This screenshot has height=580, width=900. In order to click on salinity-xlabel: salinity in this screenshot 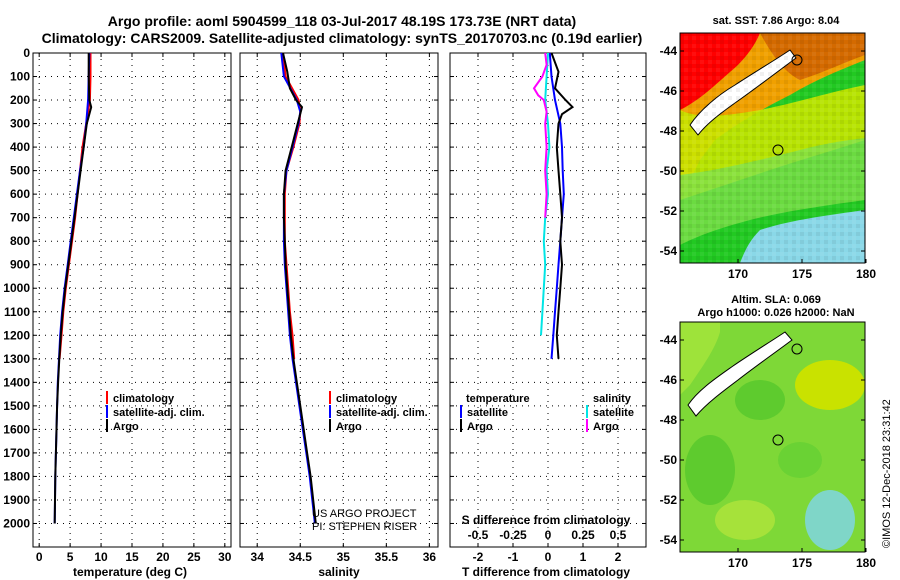, I will do `click(339, 572)`.